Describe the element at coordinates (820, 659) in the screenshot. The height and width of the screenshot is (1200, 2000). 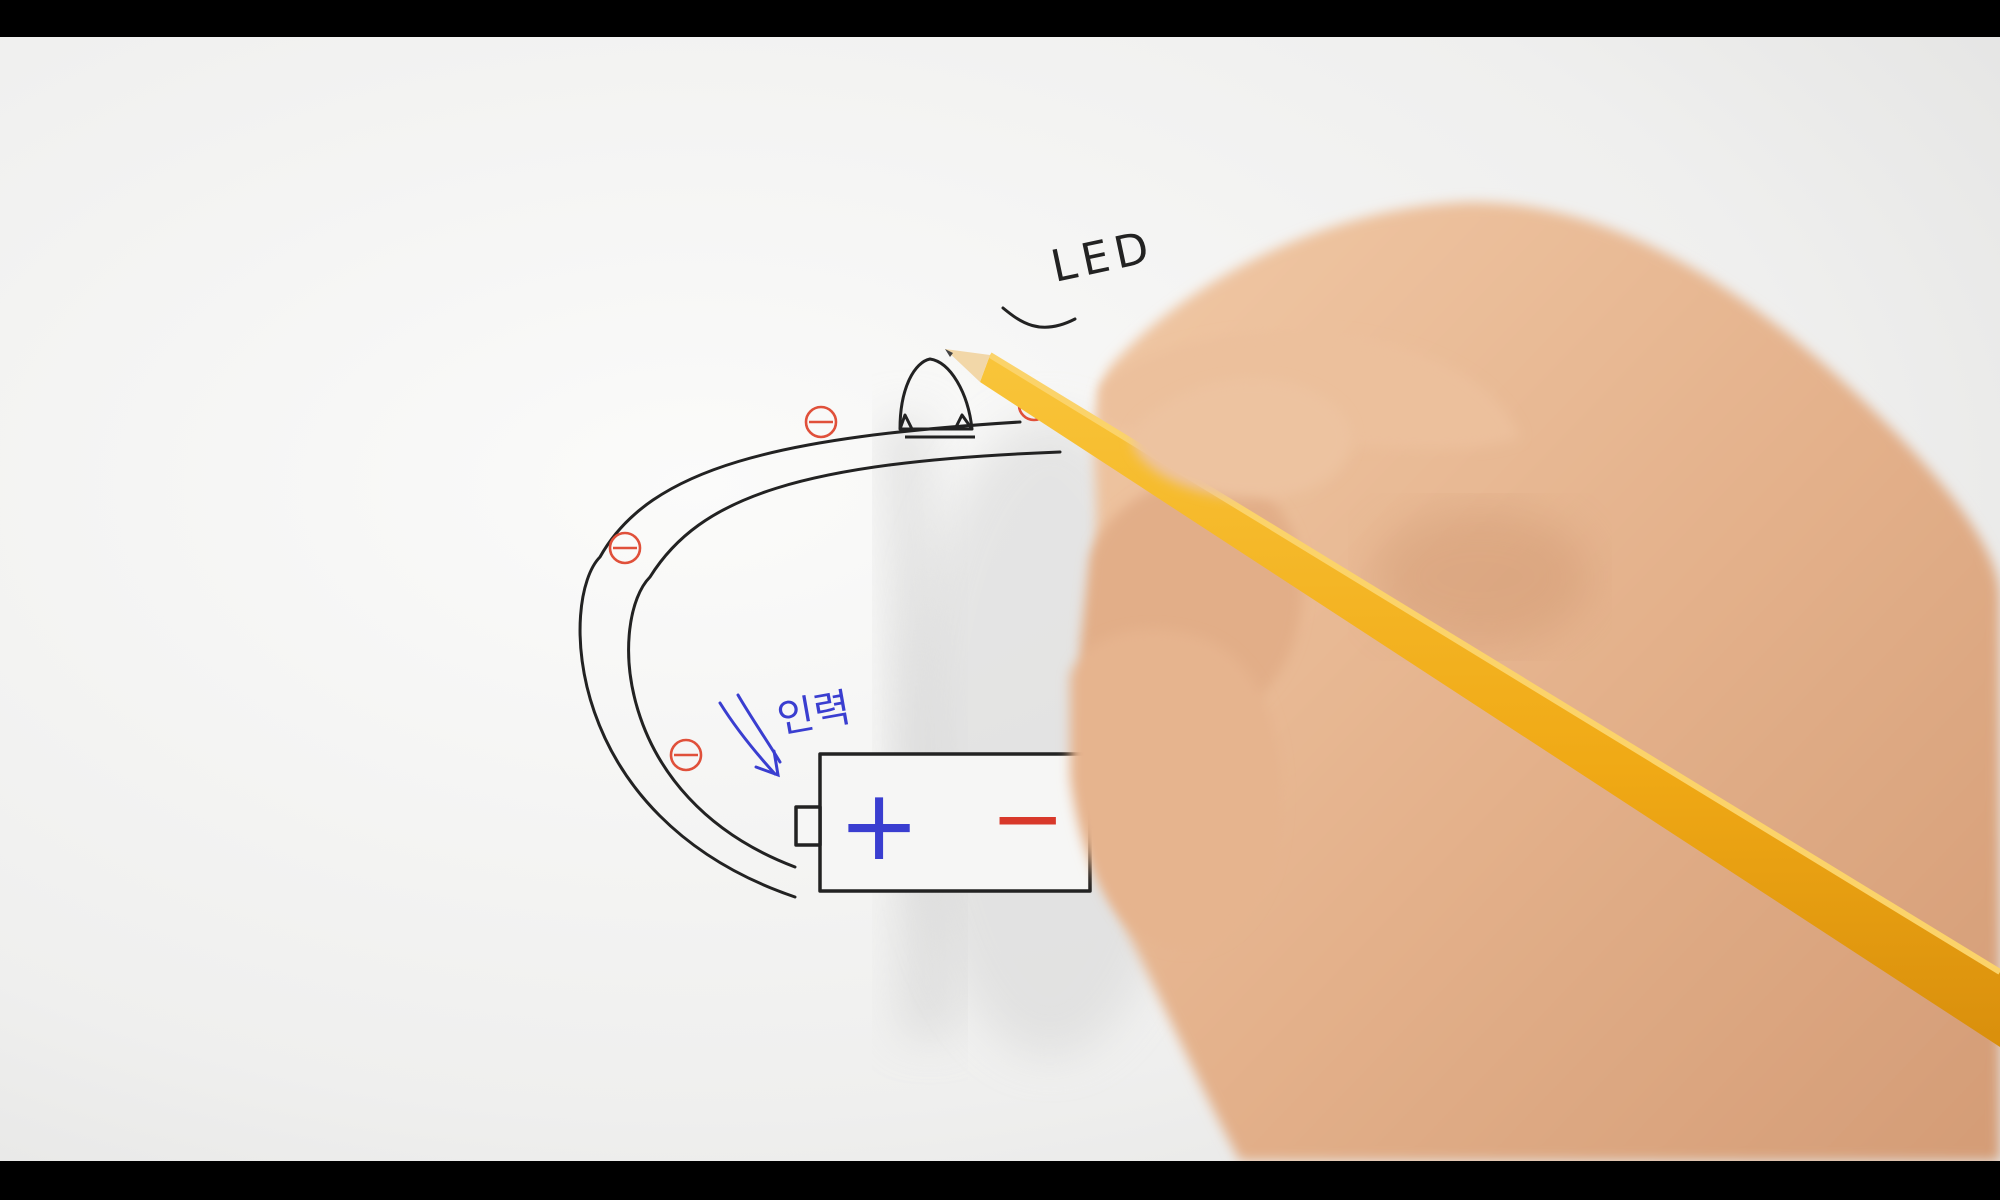
I see `wire` at that location.